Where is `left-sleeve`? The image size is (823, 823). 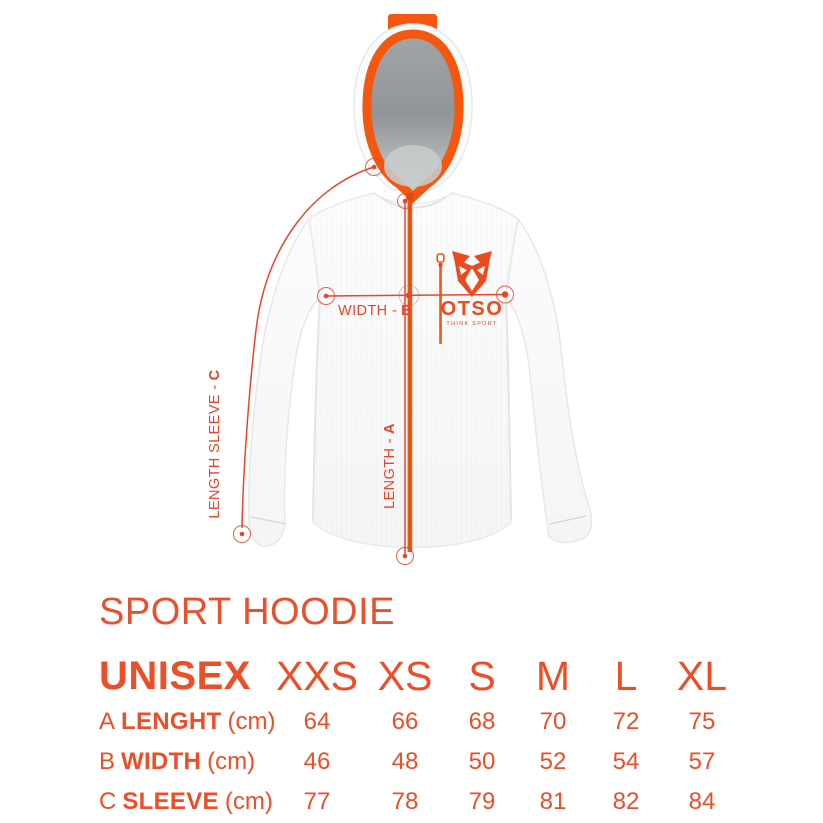
left-sleeve is located at coordinates (284, 382).